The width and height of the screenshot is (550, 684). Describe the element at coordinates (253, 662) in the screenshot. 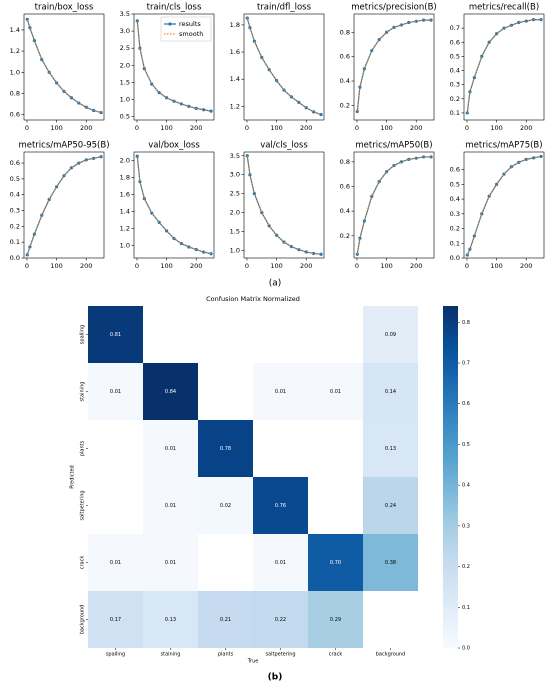

I see `x-axis-label: True` at that location.